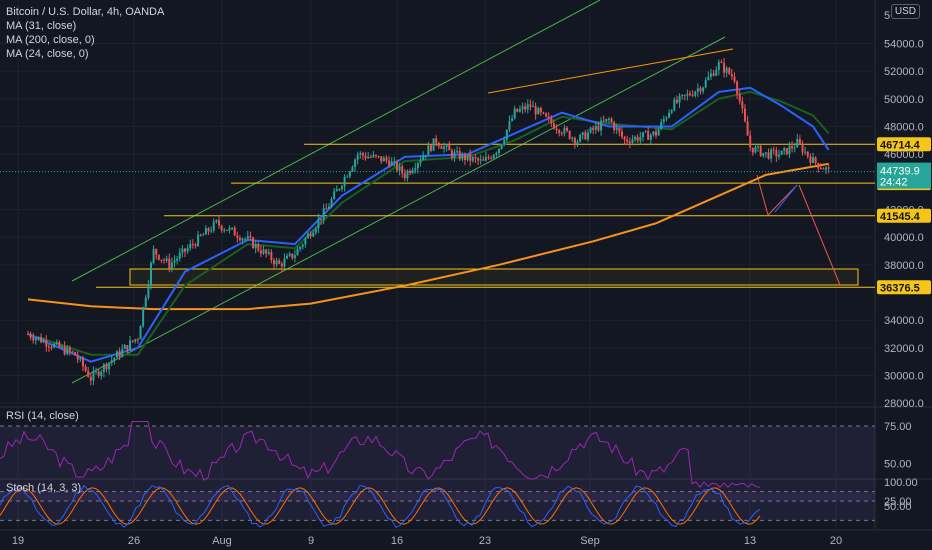  What do you see at coordinates (44, 488) in the screenshot?
I see `stoch-pane-label: Stoch (14, 3, 3)` at bounding box center [44, 488].